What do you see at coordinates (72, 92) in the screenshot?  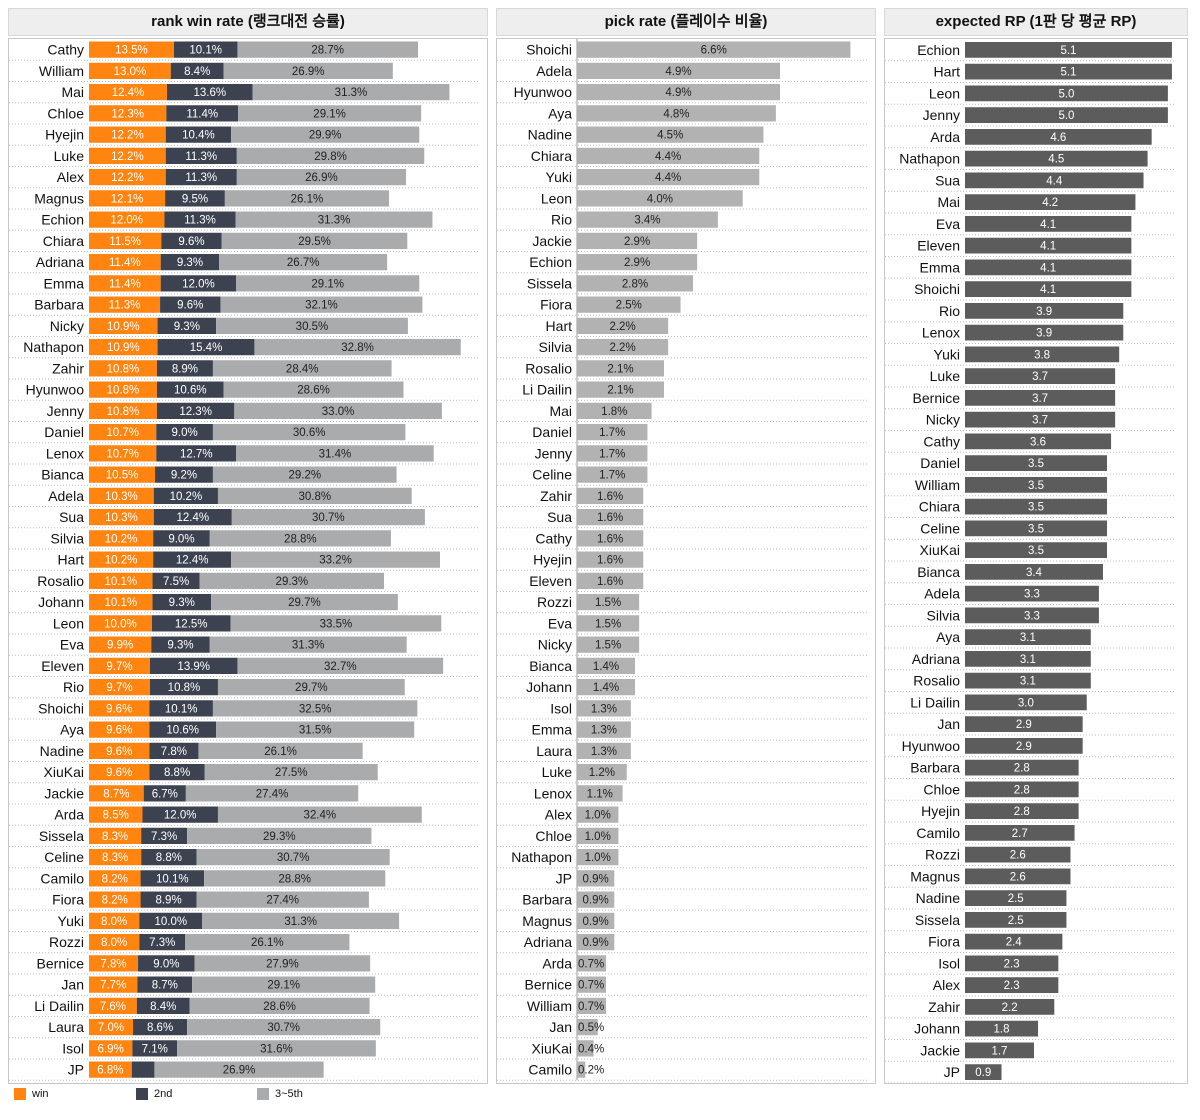 I see `winrate-category-label-mai: Mai` at bounding box center [72, 92].